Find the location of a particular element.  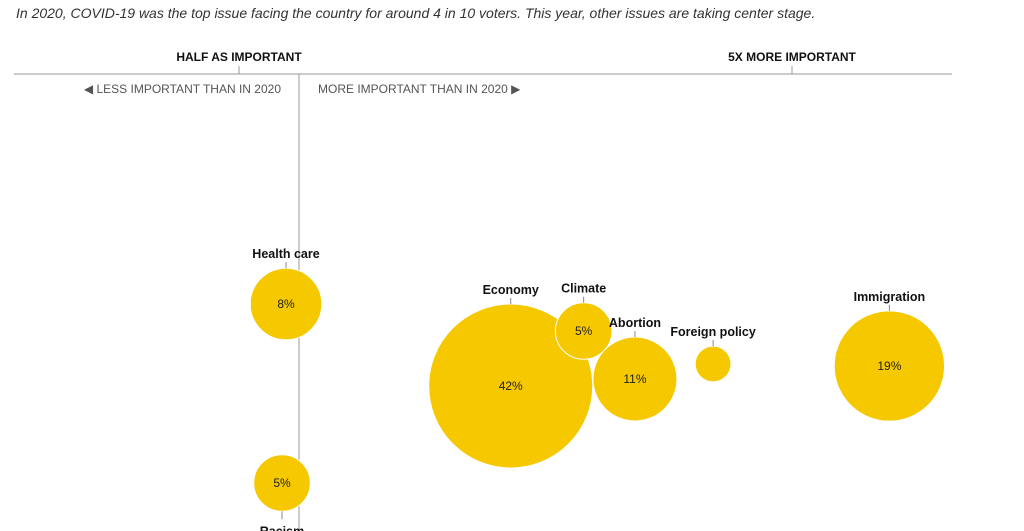

issue-label-immigration: Immigration is located at coordinates (890, 297).